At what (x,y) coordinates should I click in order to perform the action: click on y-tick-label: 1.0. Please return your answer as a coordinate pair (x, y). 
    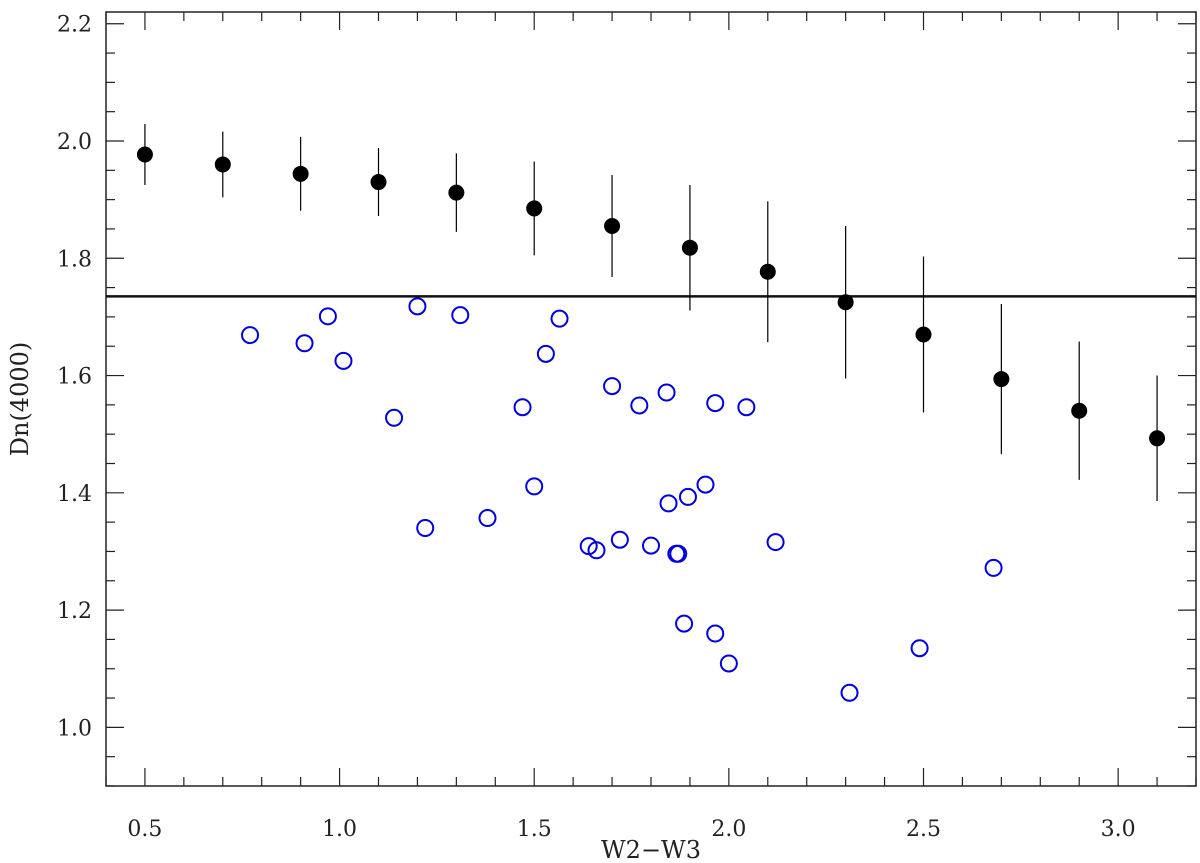
    Looking at the image, I should click on (74, 728).